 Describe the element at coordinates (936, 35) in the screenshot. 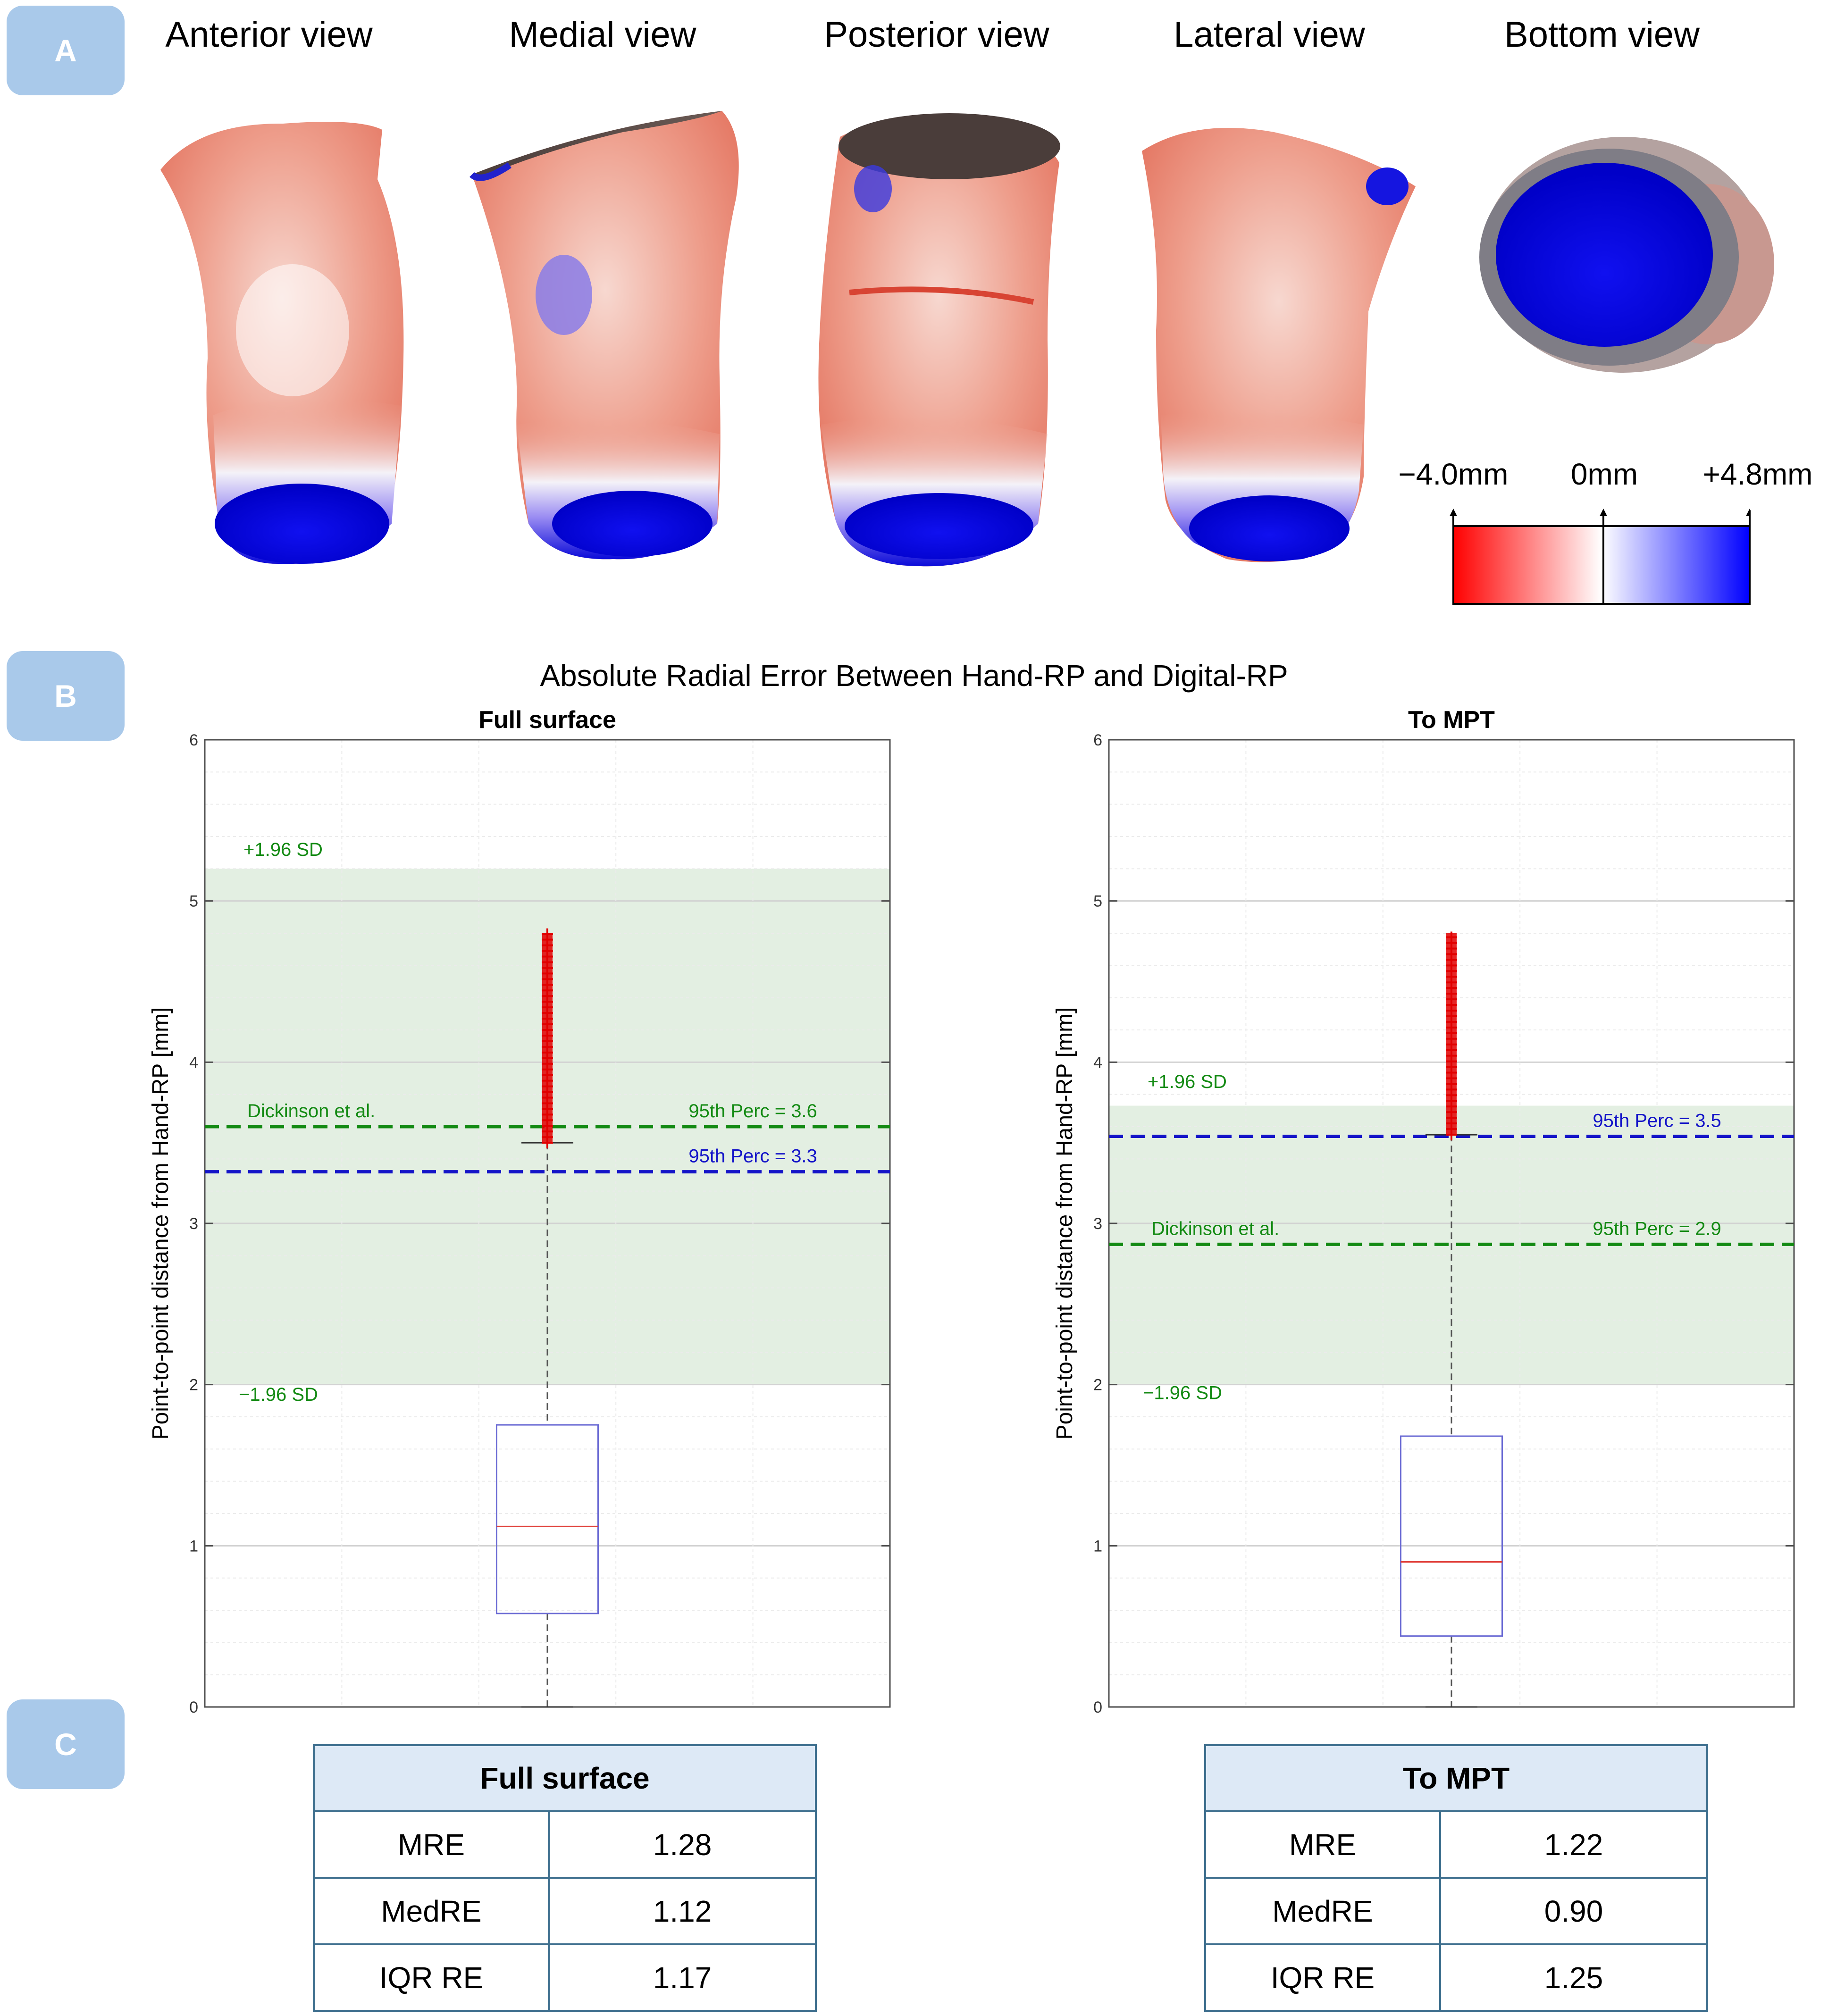

I see `view-title-posterior: Posterior view` at that location.